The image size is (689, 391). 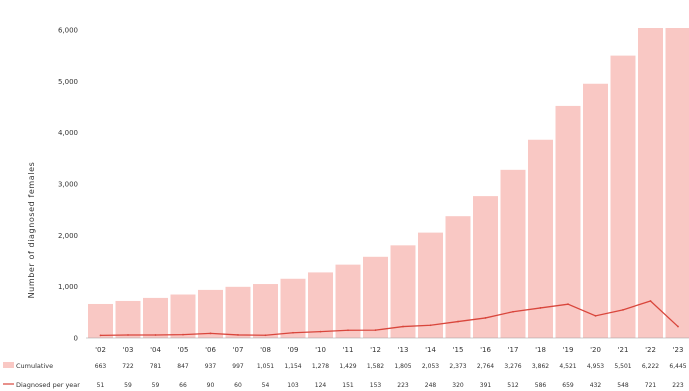 What do you see at coordinates (211, 366) in the screenshot?
I see `cumulative-value-label: 937` at bounding box center [211, 366].